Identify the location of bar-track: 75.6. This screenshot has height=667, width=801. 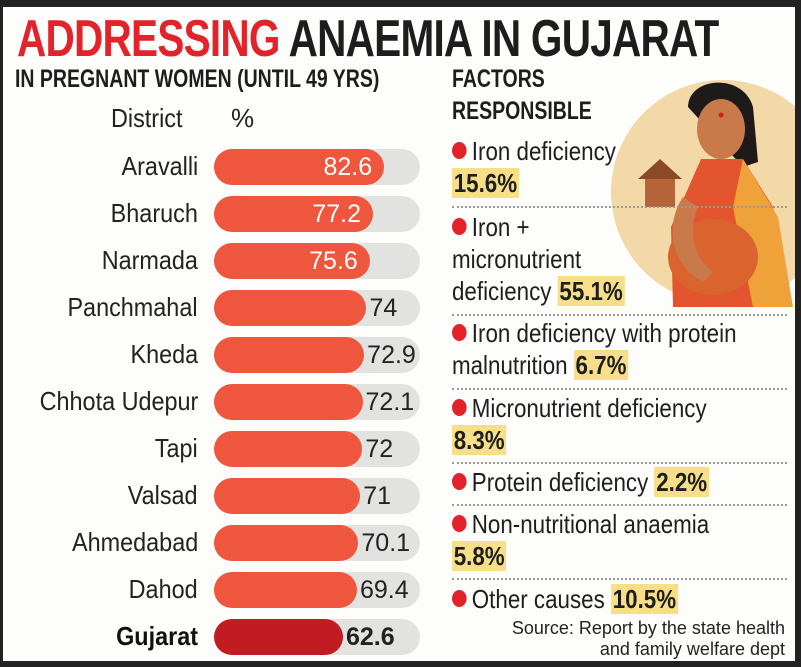
(317, 261).